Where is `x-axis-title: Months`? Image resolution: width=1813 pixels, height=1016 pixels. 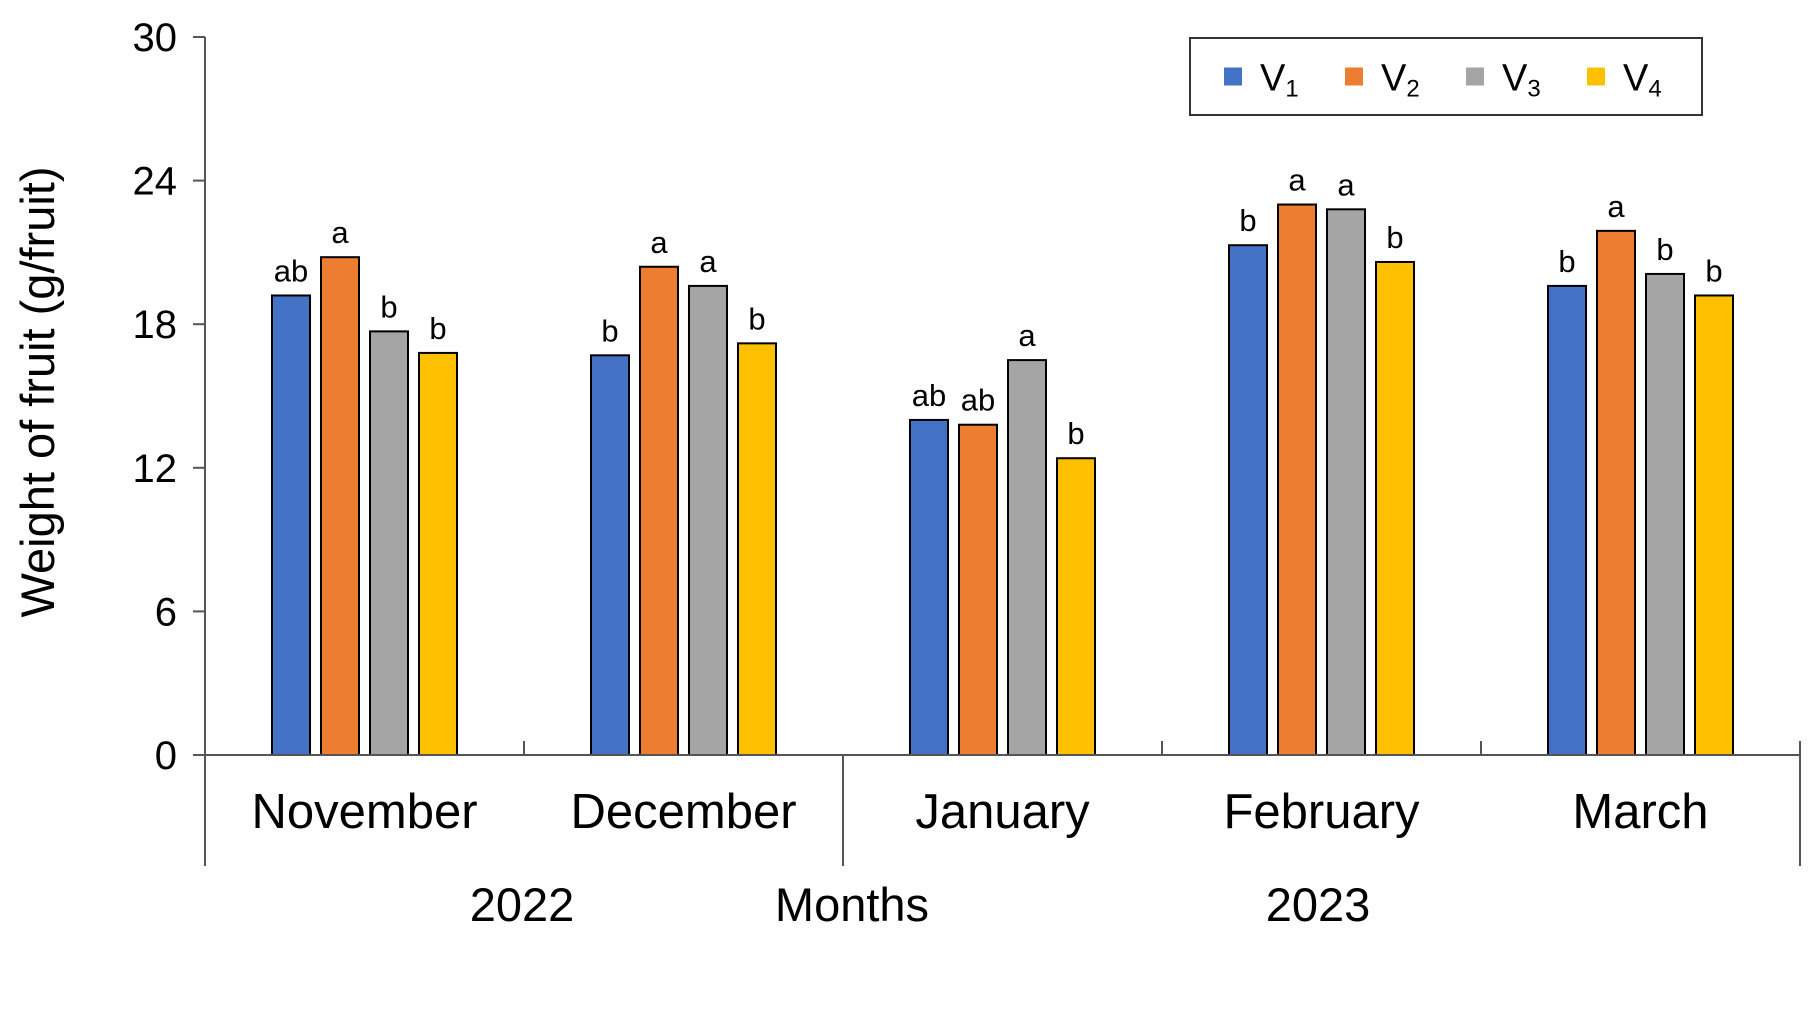
x-axis-title: Months is located at coordinates (852, 904).